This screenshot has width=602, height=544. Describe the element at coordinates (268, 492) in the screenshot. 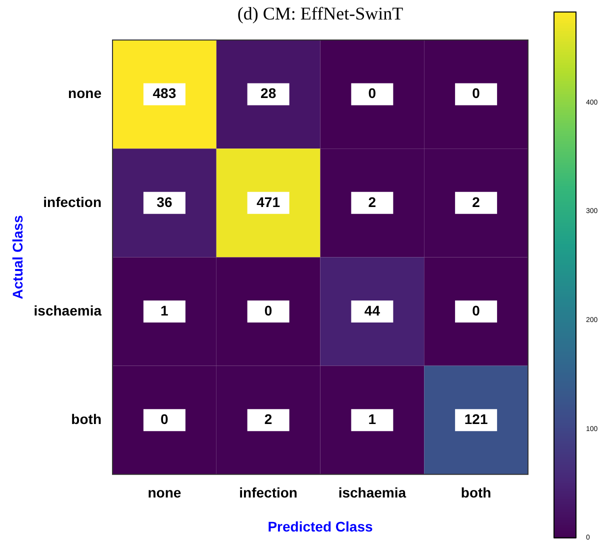

I see `x-tick-label: infection` at that location.